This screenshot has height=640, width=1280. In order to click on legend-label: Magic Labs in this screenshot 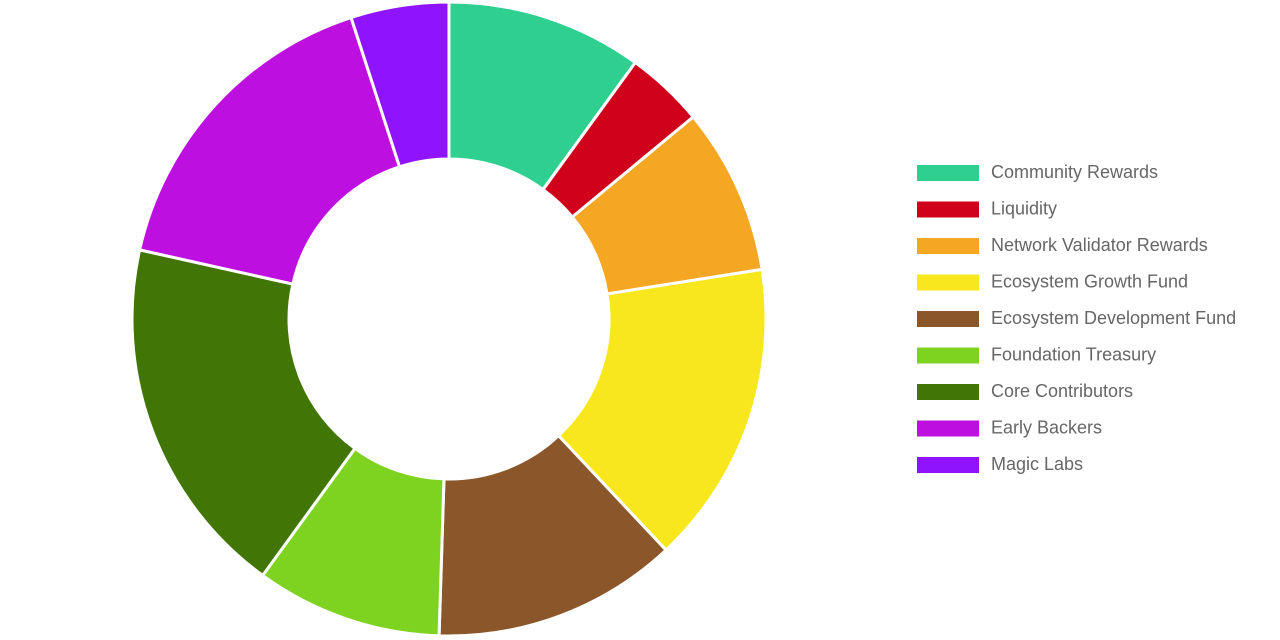, I will do `click(1037, 464)`.